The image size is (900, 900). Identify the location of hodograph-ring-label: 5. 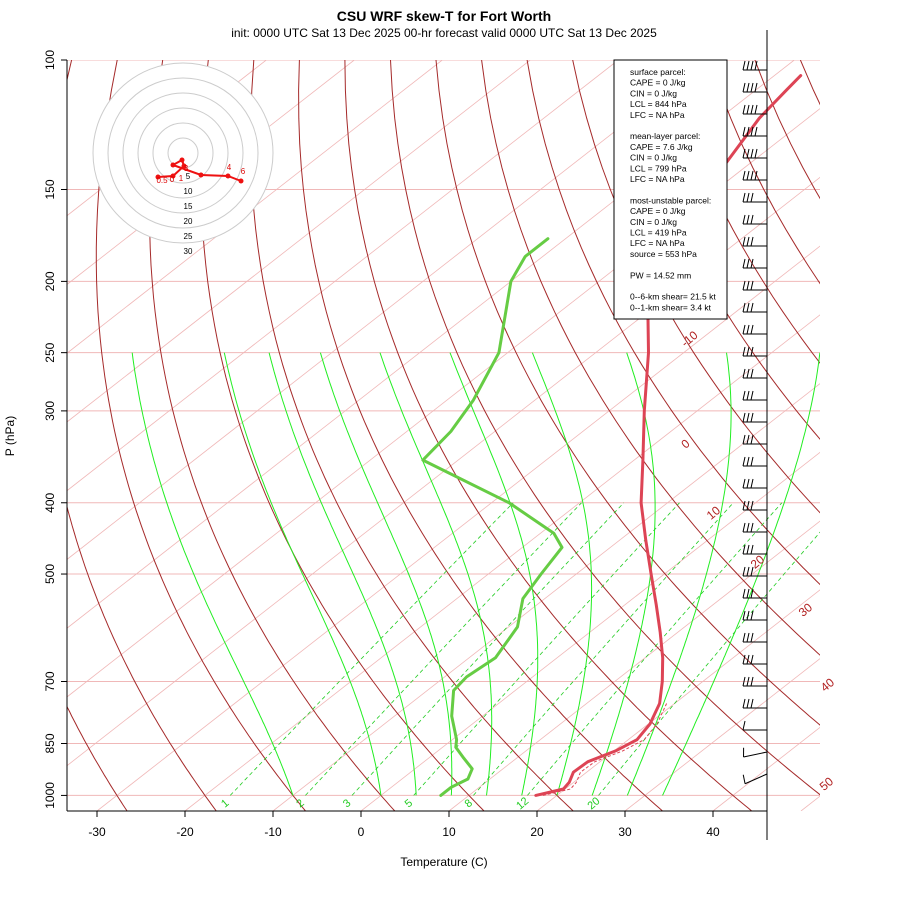
(188, 176).